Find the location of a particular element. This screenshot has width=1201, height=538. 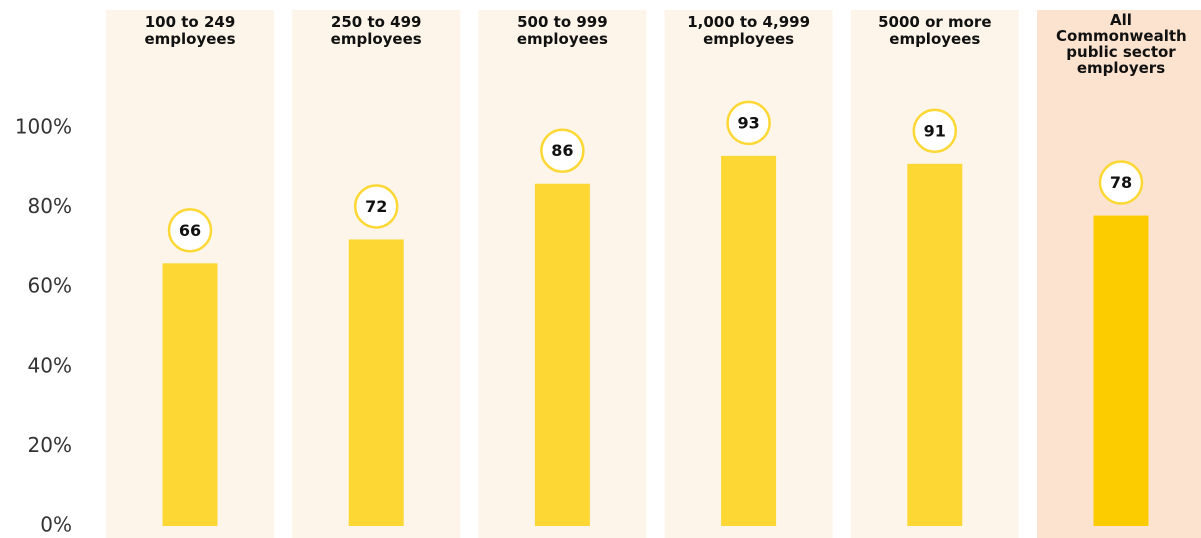

y-tick-label: 20% is located at coordinates (50, 445).